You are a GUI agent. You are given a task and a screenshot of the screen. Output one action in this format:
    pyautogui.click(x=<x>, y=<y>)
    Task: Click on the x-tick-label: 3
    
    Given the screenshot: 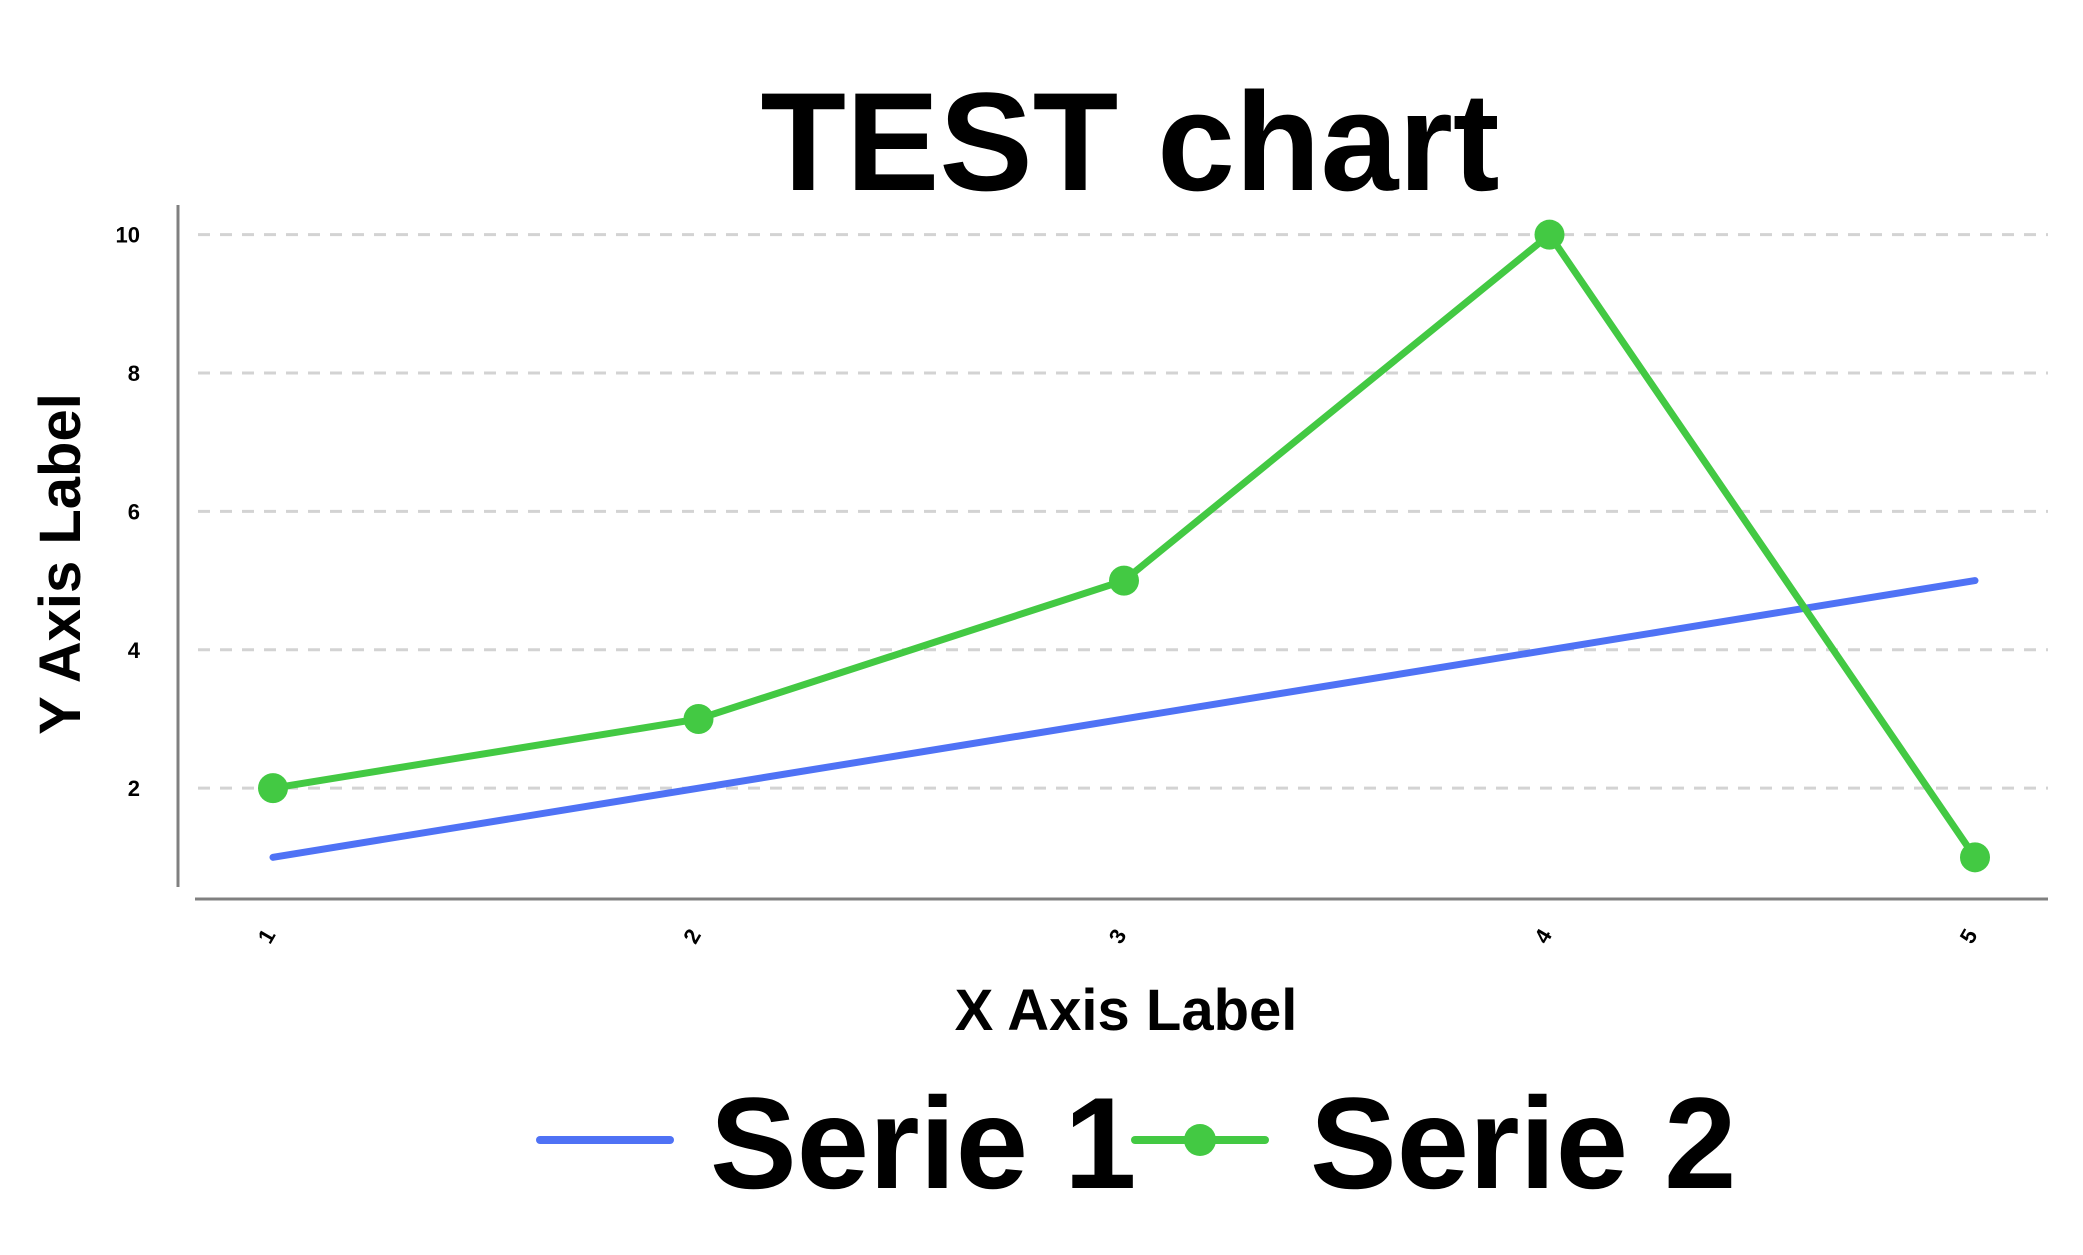 What is the action you would take?
    pyautogui.click(x=1118, y=936)
    